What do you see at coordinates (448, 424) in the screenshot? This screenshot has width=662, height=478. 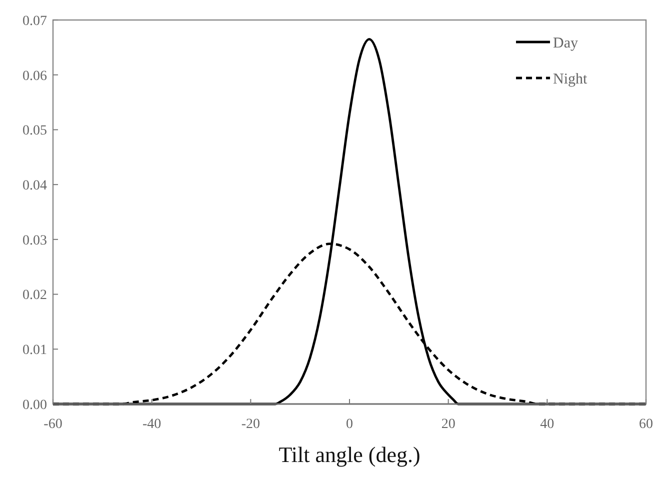 I see `x-tick-label: 20` at bounding box center [448, 424].